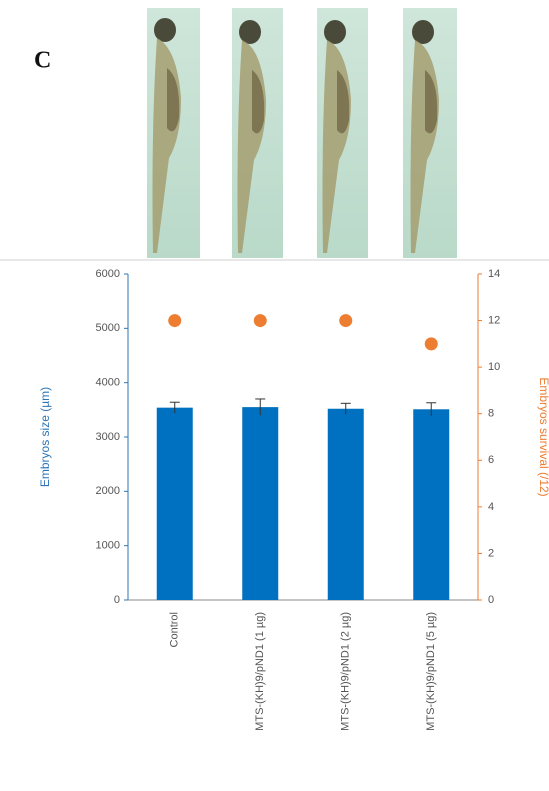  What do you see at coordinates (491, 553) in the screenshot?
I see `y2-tick-label: 2` at bounding box center [491, 553].